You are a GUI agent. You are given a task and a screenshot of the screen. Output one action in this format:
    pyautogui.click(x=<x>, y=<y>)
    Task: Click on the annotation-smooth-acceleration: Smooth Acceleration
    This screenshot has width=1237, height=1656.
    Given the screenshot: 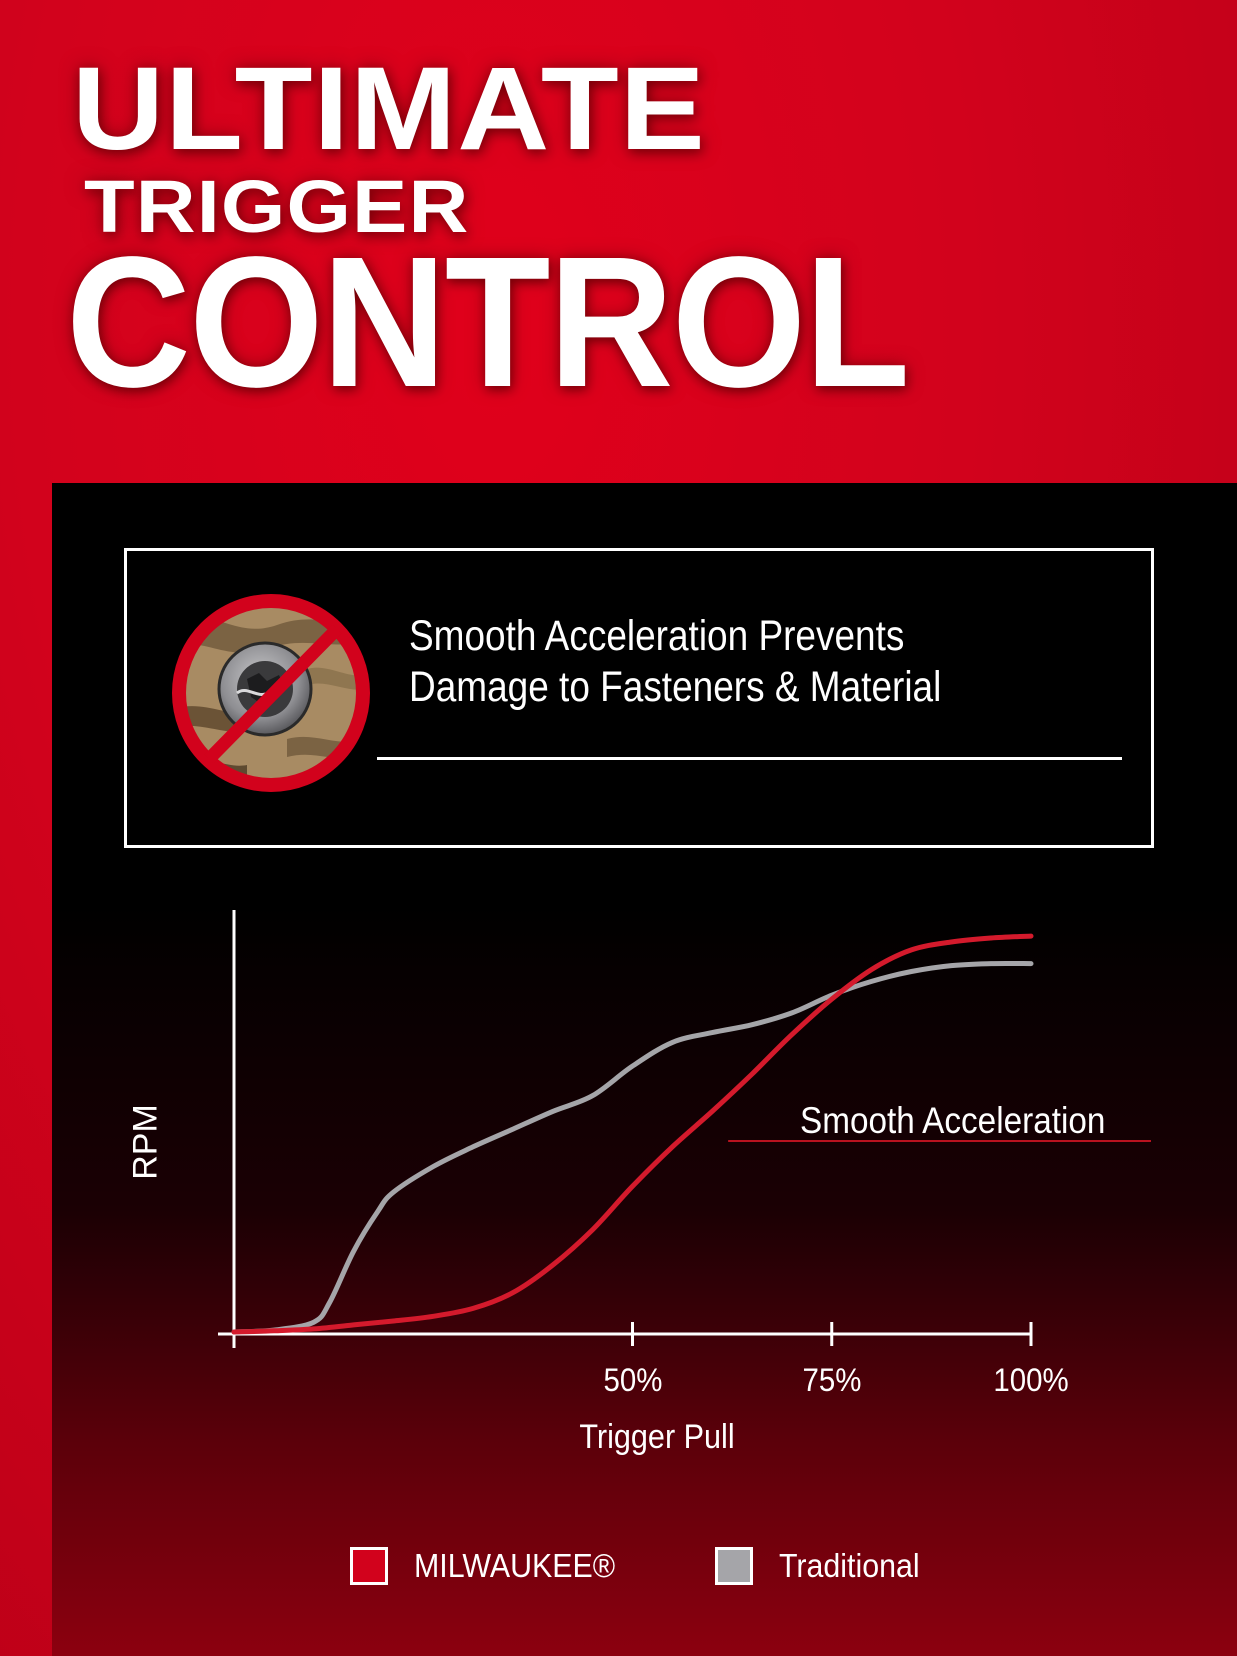 What is the action you would take?
    pyautogui.click(x=953, y=1120)
    